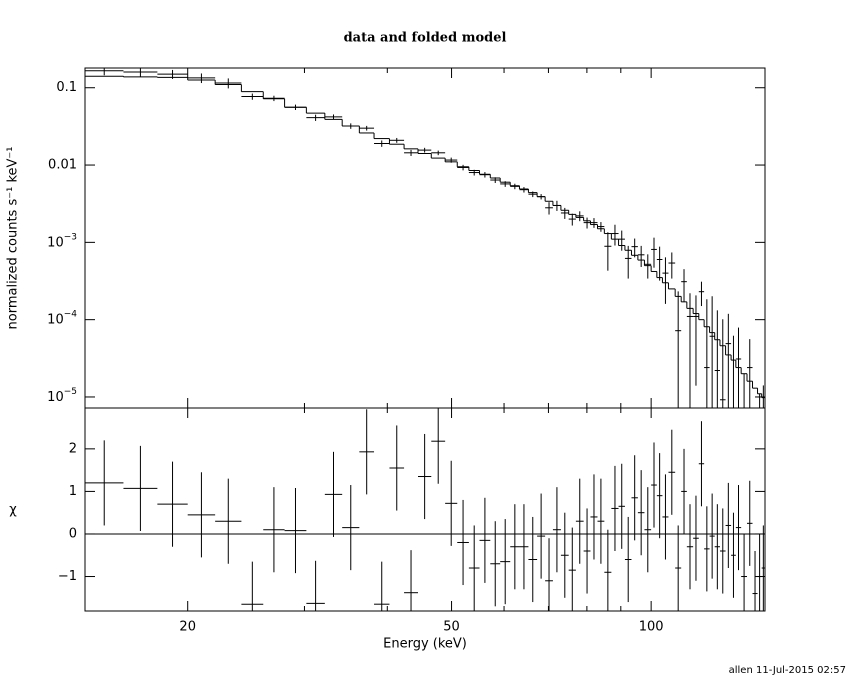 This screenshot has height=680, width=850. I want to click on x-tick-label: 50, so click(451, 627).